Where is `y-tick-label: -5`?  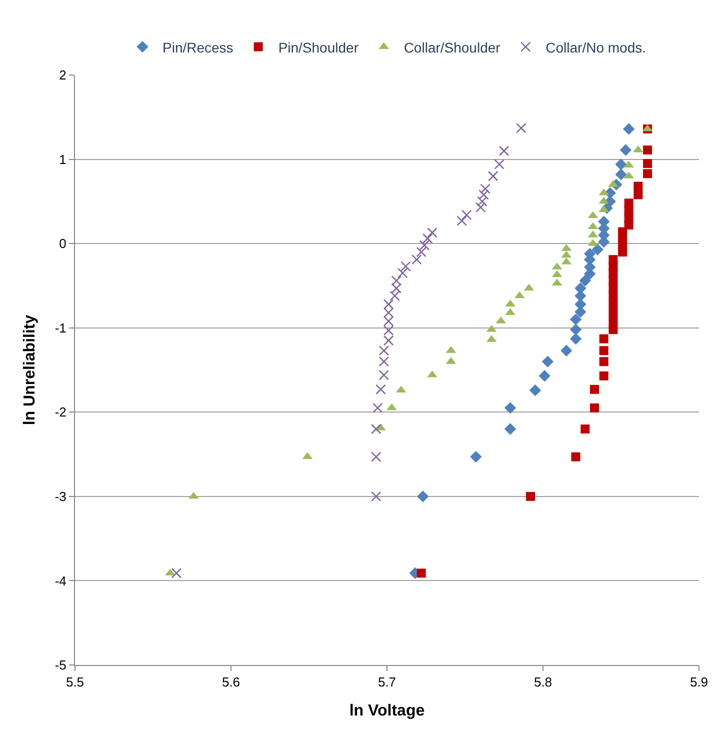 y-tick-label: -5 is located at coordinates (60, 665).